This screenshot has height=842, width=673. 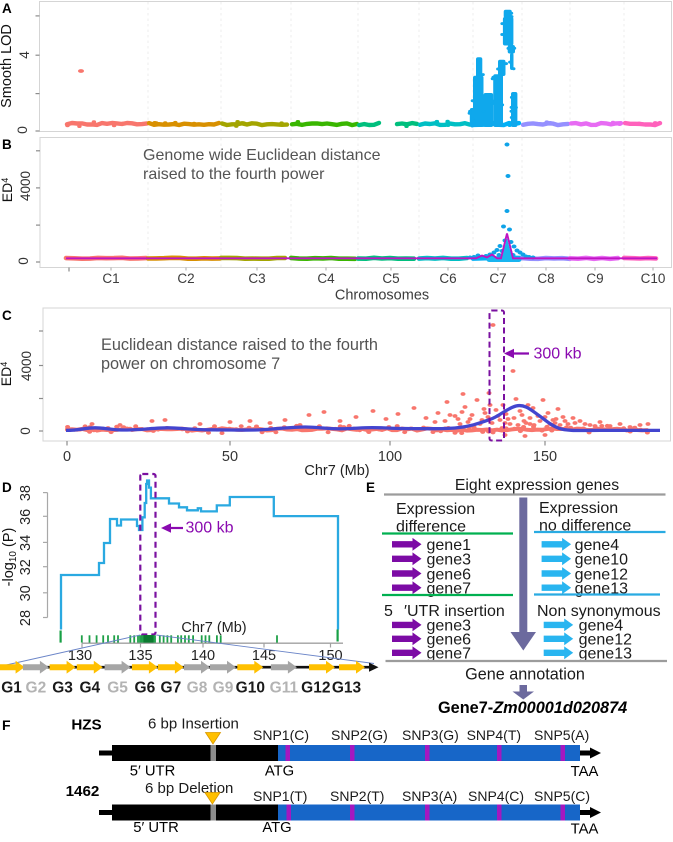 What do you see at coordinates (24, 55) in the screenshot?
I see `svg-text: 4` at bounding box center [24, 55].